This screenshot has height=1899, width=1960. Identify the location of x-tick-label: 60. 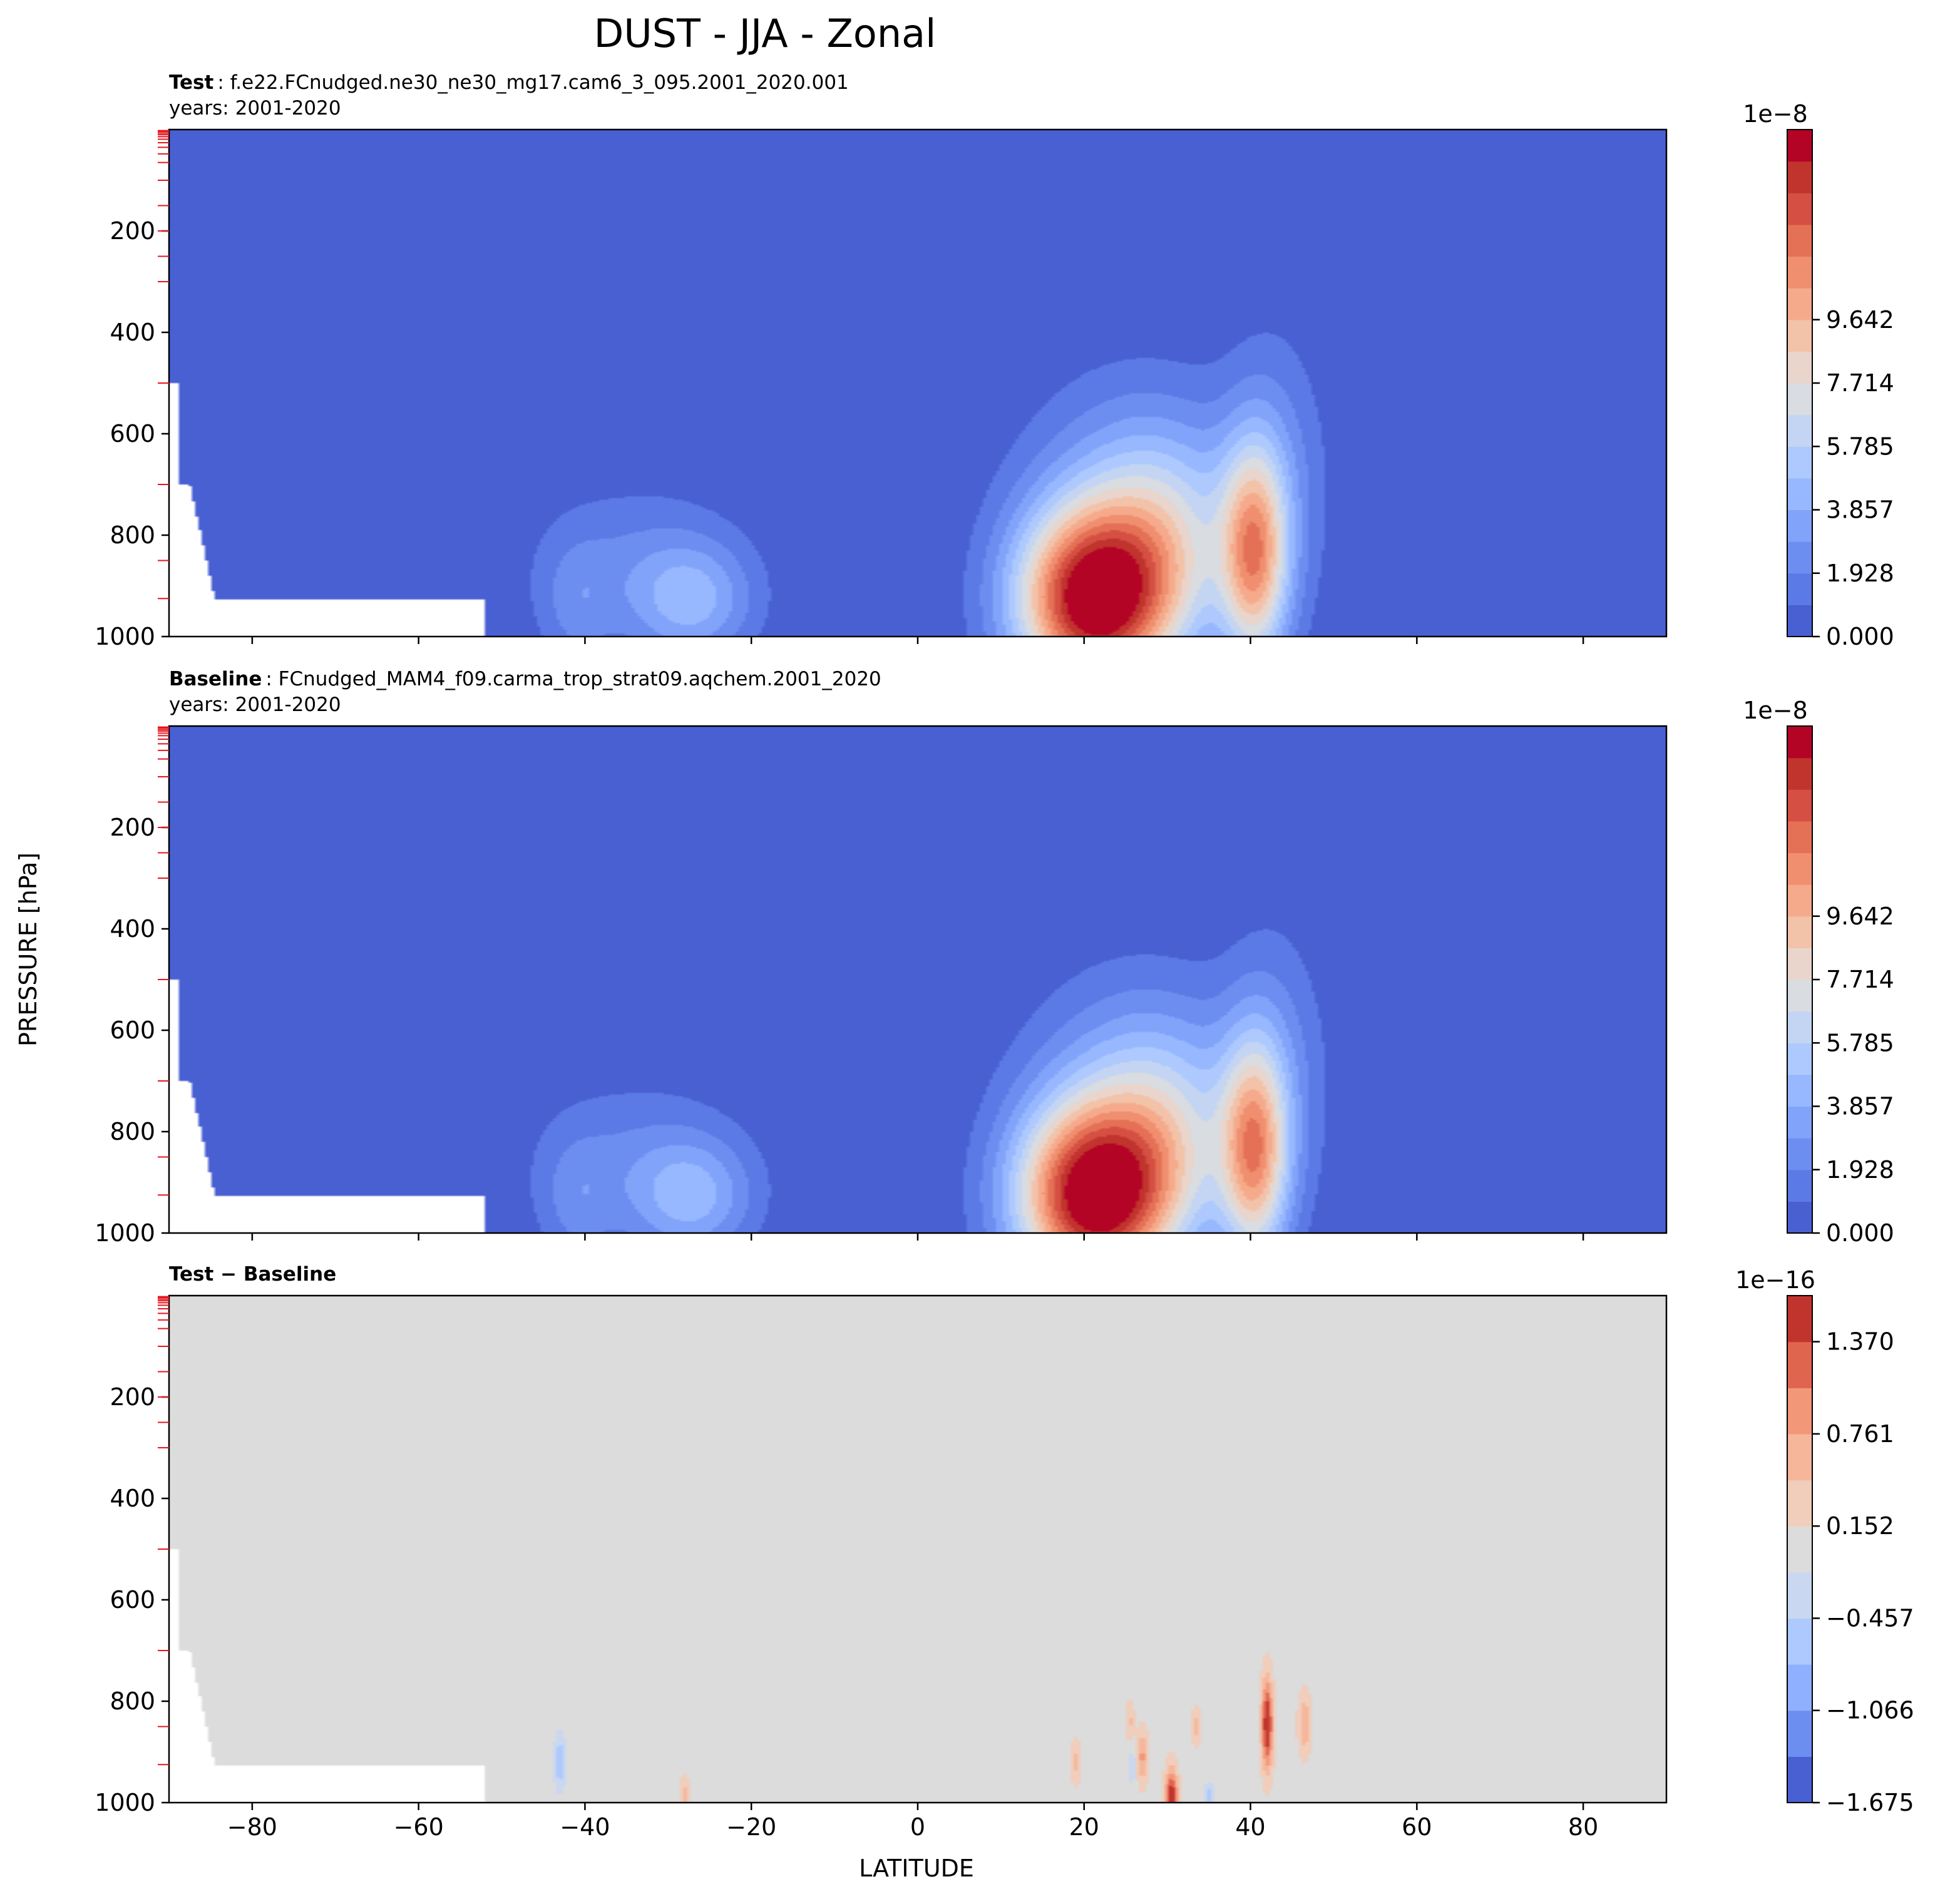
(1417, 1827).